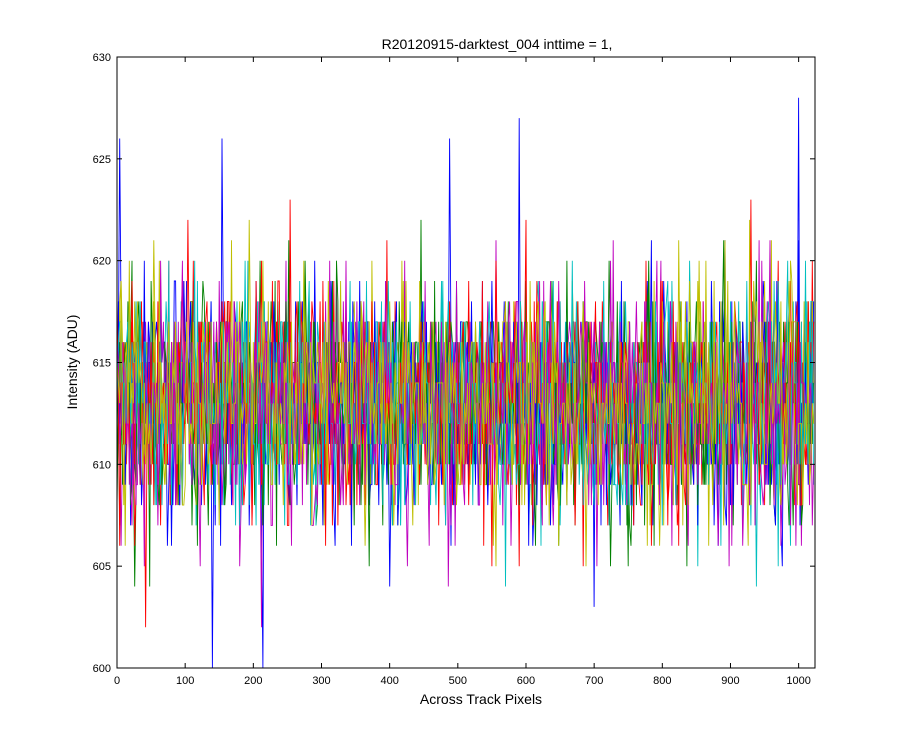  I want to click on x-tick-label: 400, so click(389, 681).